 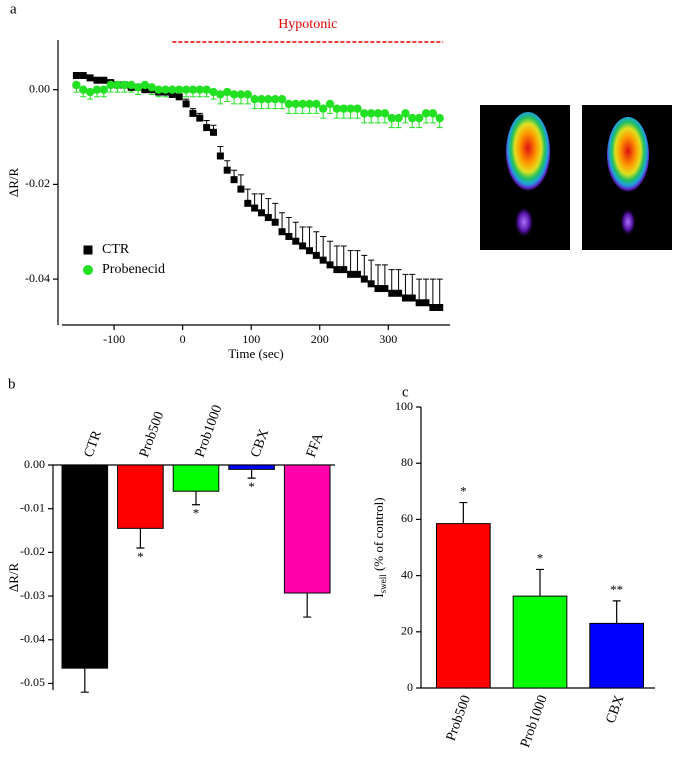 What do you see at coordinates (315, 444) in the screenshot?
I see `category-label: FFA` at bounding box center [315, 444].